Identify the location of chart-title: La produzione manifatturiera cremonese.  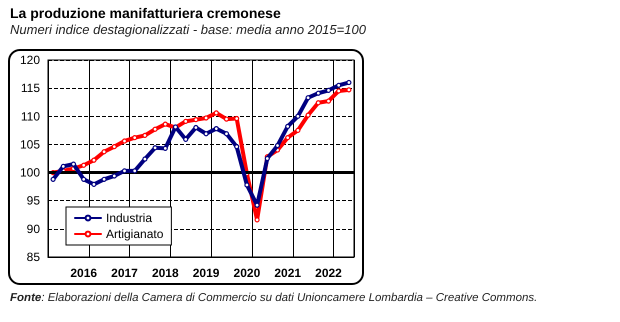
(145, 13).